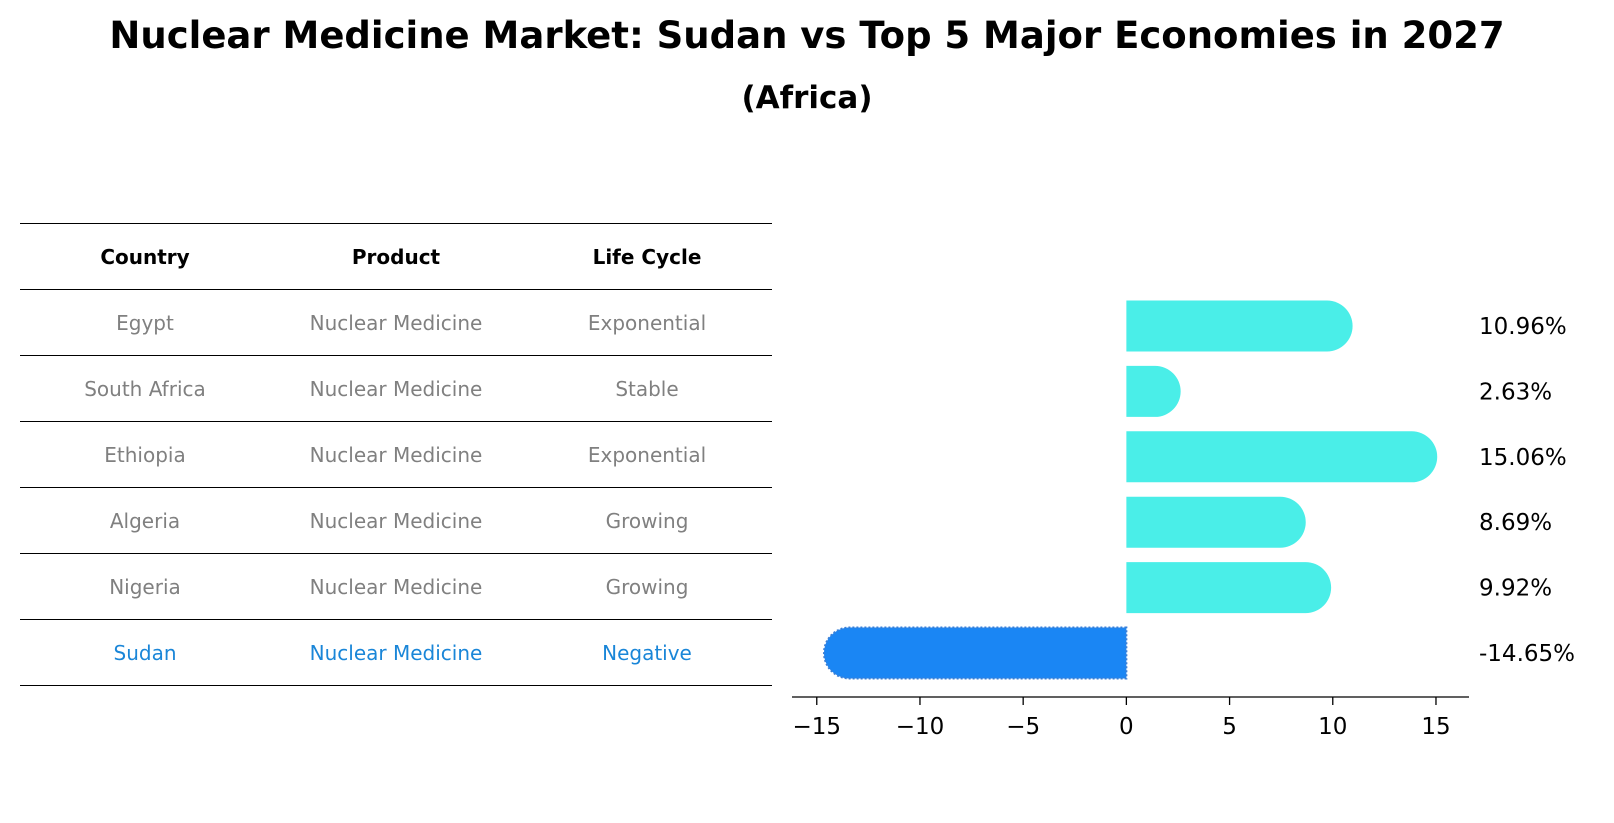  Describe the element at coordinates (647, 256) in the screenshot. I see `header-life-cycle: Life Cycle` at that location.